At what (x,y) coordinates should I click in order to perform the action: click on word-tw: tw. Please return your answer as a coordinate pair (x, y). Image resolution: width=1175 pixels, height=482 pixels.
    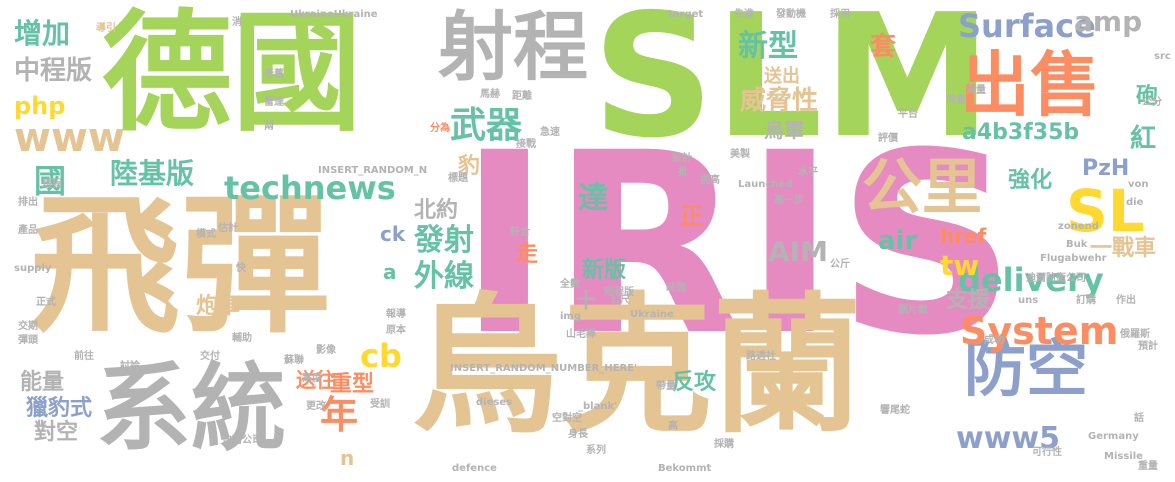
    Looking at the image, I should click on (960, 265).